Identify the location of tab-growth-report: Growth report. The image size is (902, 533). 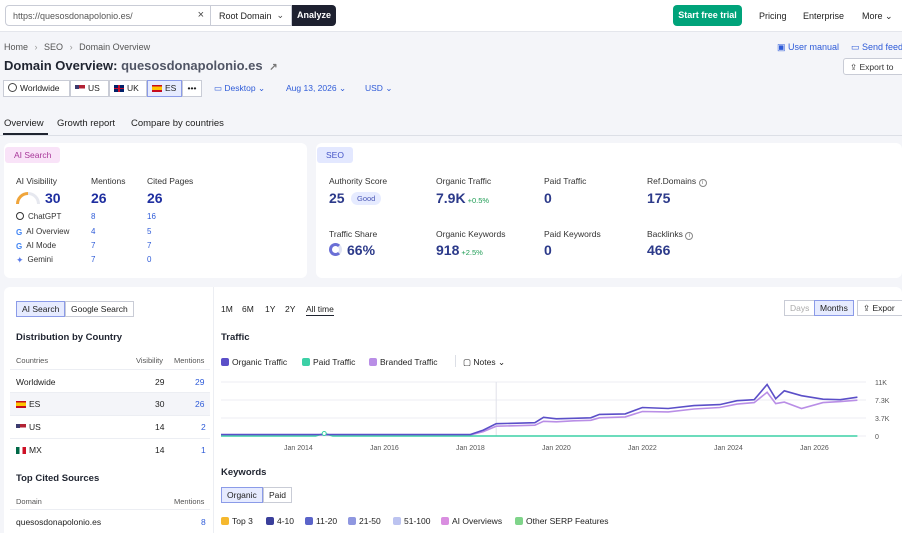
(86, 123).